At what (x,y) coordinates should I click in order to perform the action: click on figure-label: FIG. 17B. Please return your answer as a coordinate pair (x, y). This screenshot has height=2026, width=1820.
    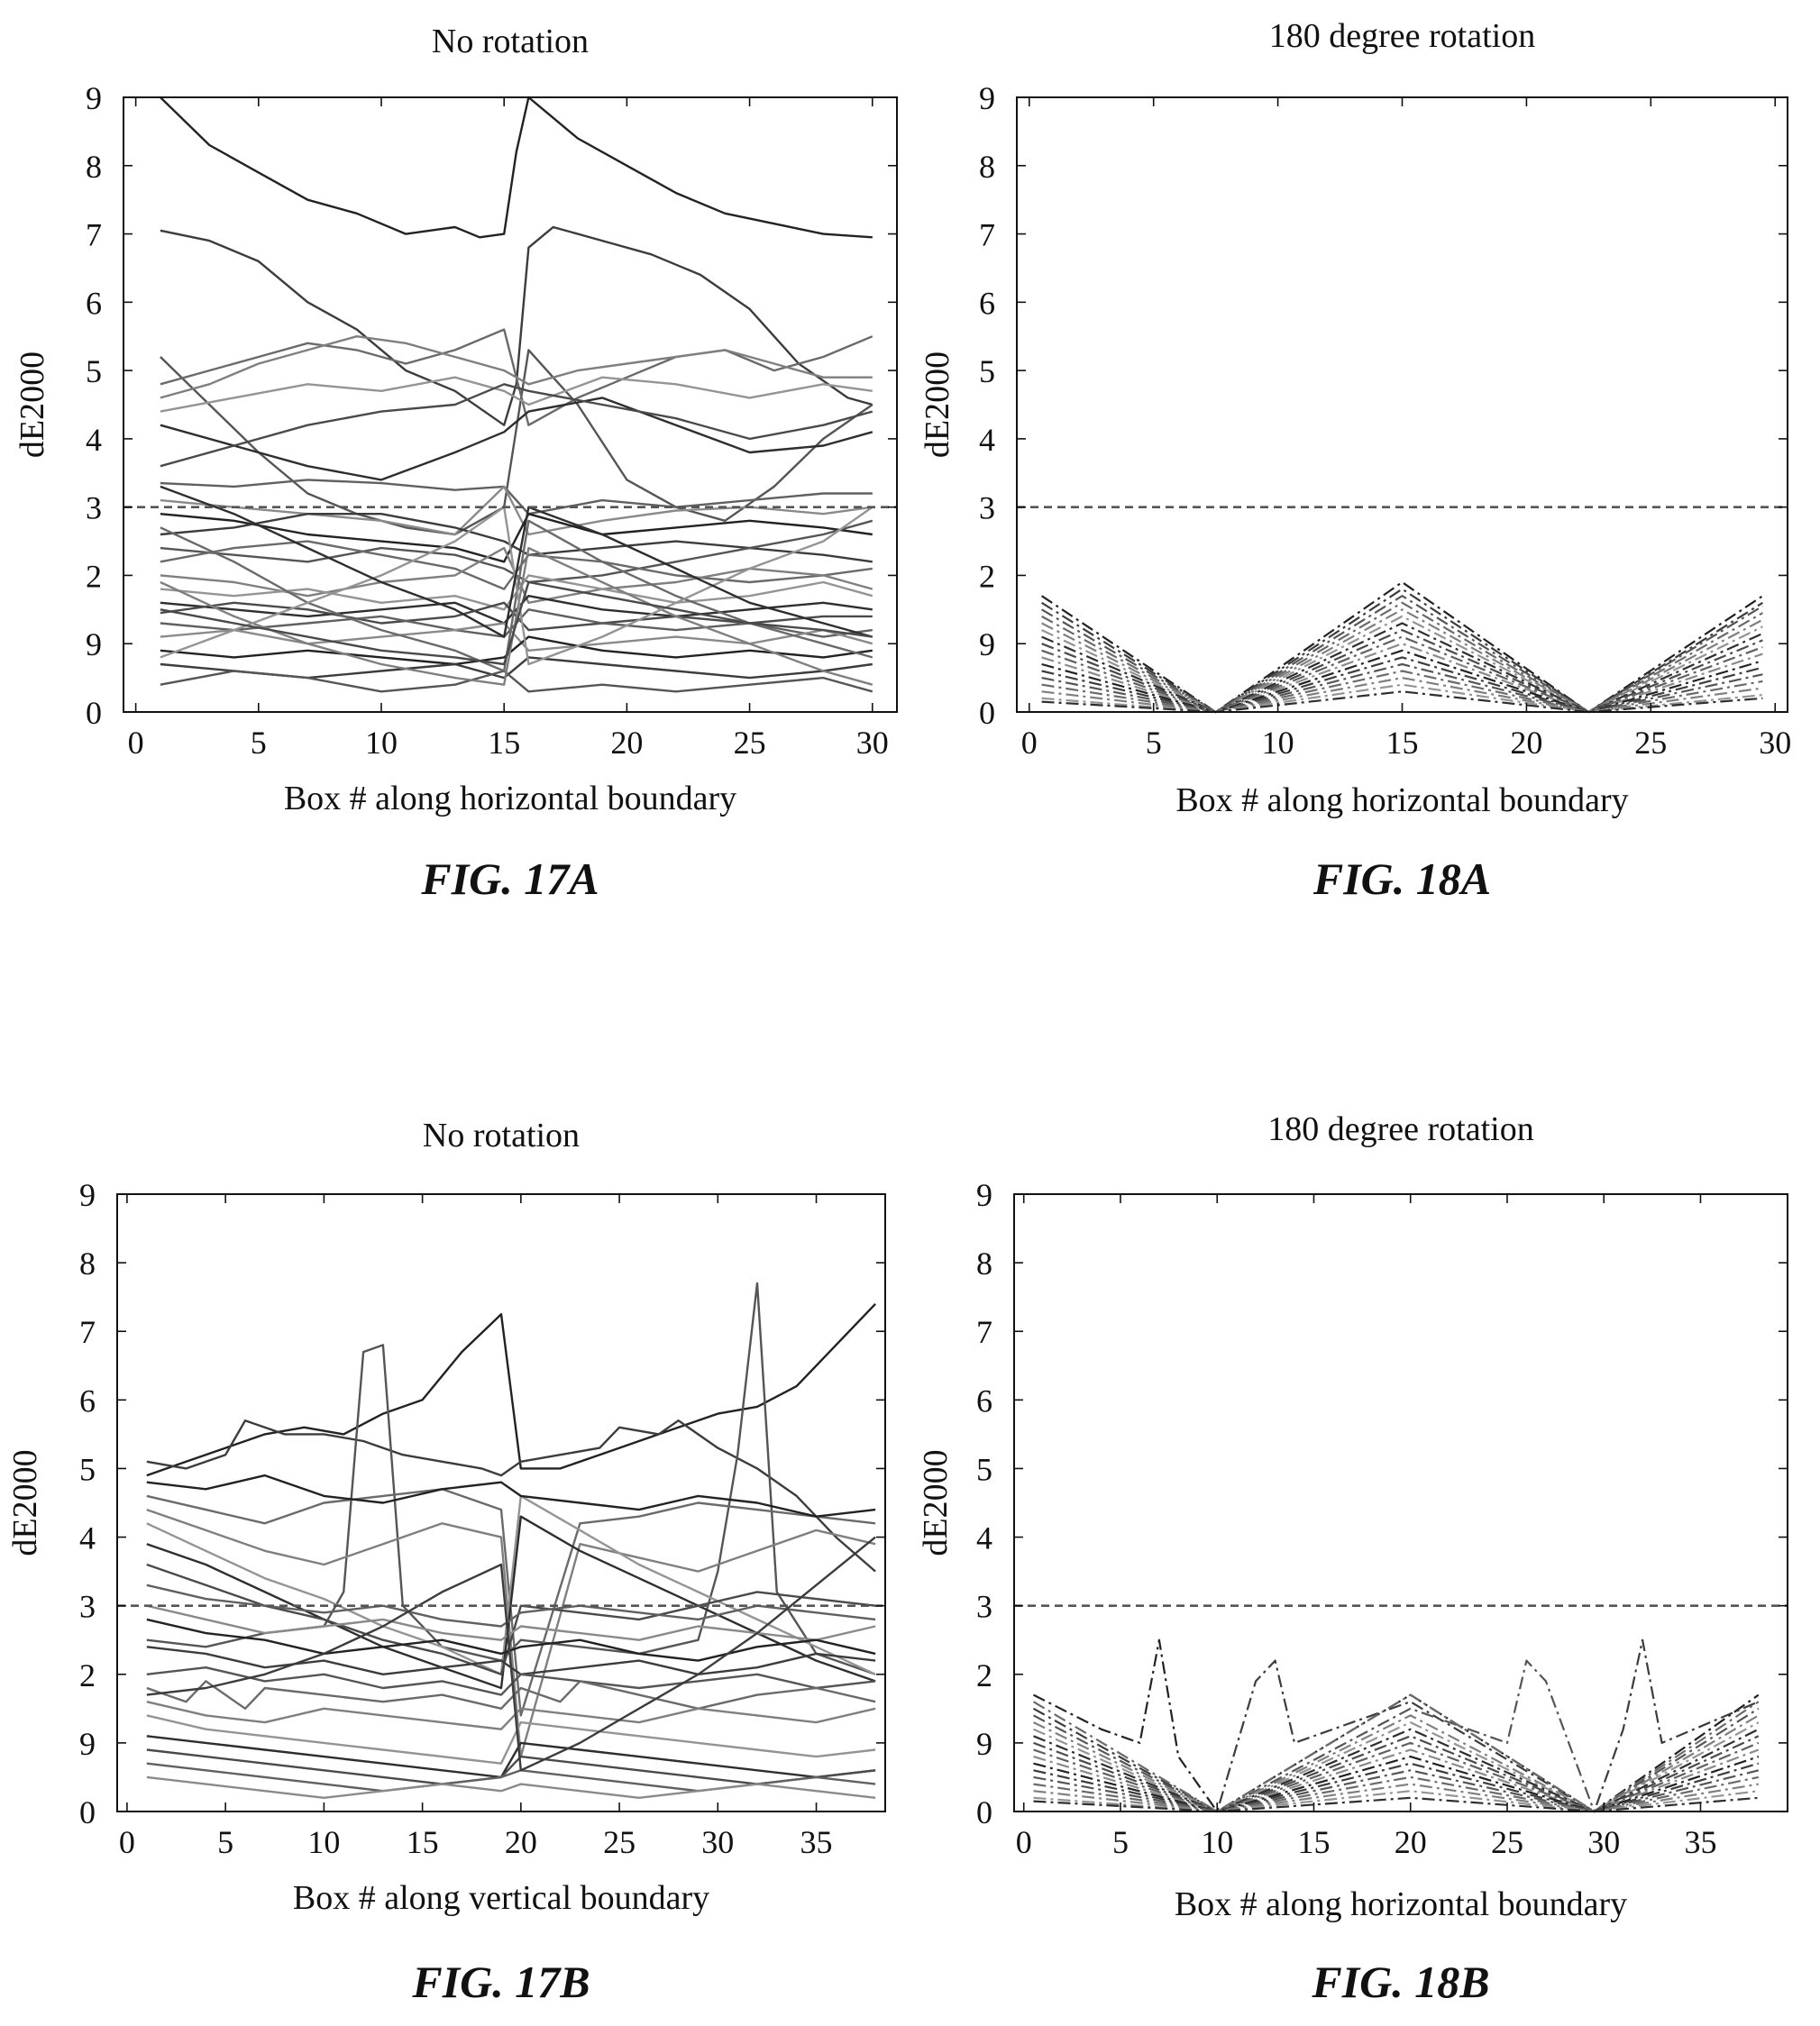
    Looking at the image, I should click on (501, 1982).